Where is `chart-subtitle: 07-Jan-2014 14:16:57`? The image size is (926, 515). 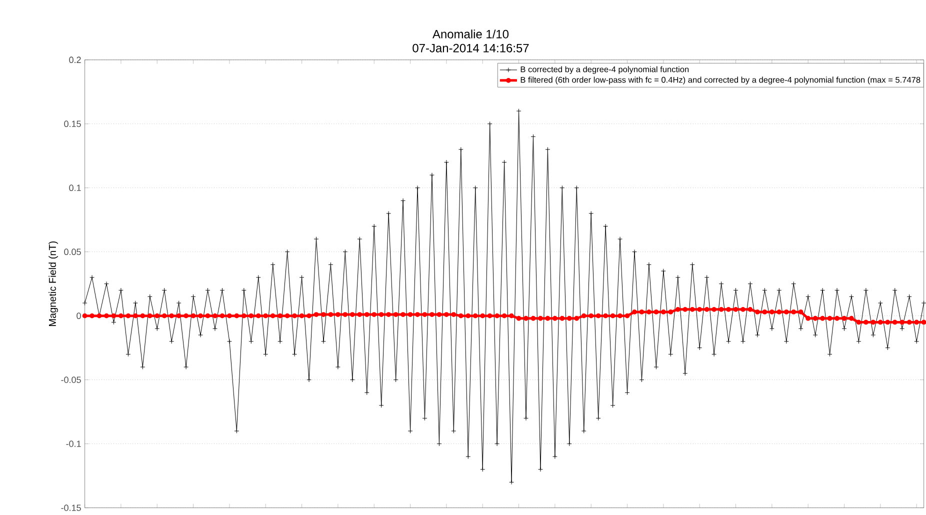 chart-subtitle: 07-Jan-2014 14:16:57 is located at coordinates (470, 48).